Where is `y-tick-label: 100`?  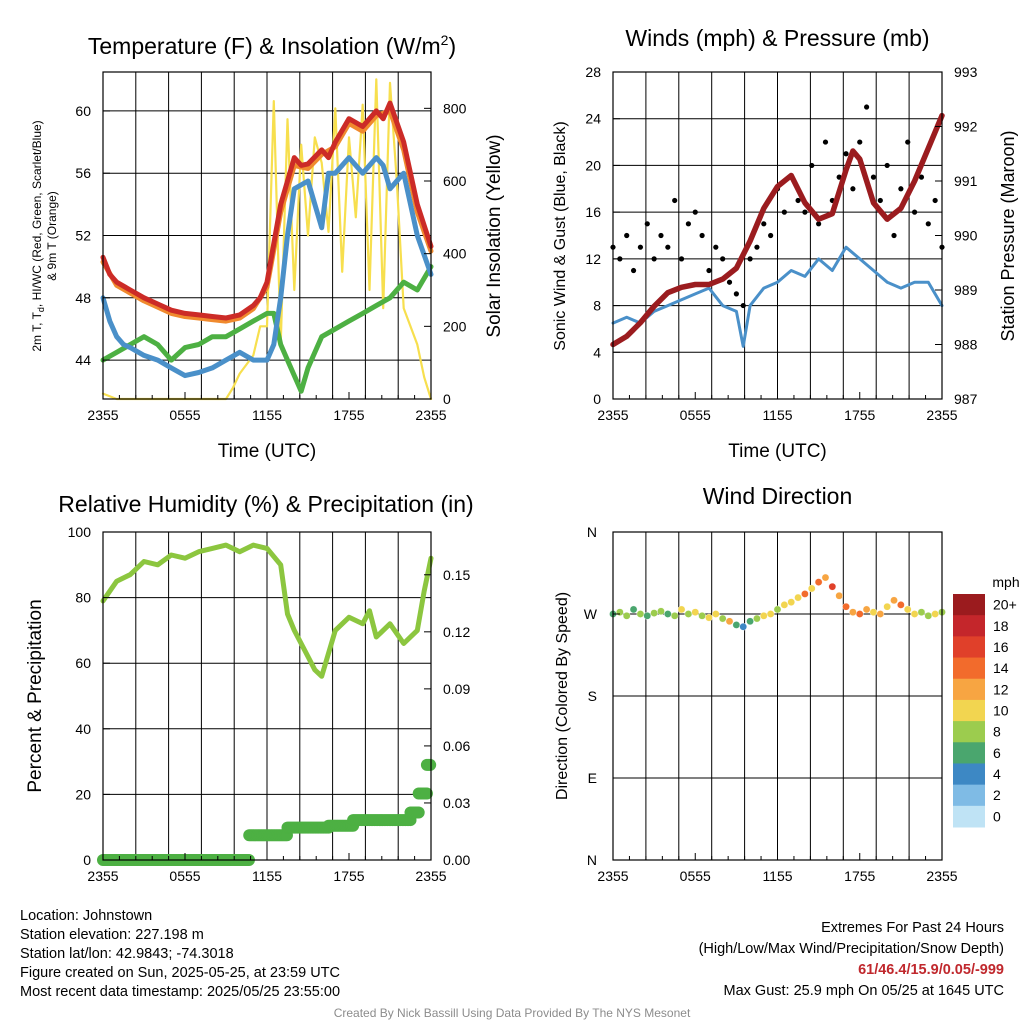 y-tick-label: 100 is located at coordinates (80, 532).